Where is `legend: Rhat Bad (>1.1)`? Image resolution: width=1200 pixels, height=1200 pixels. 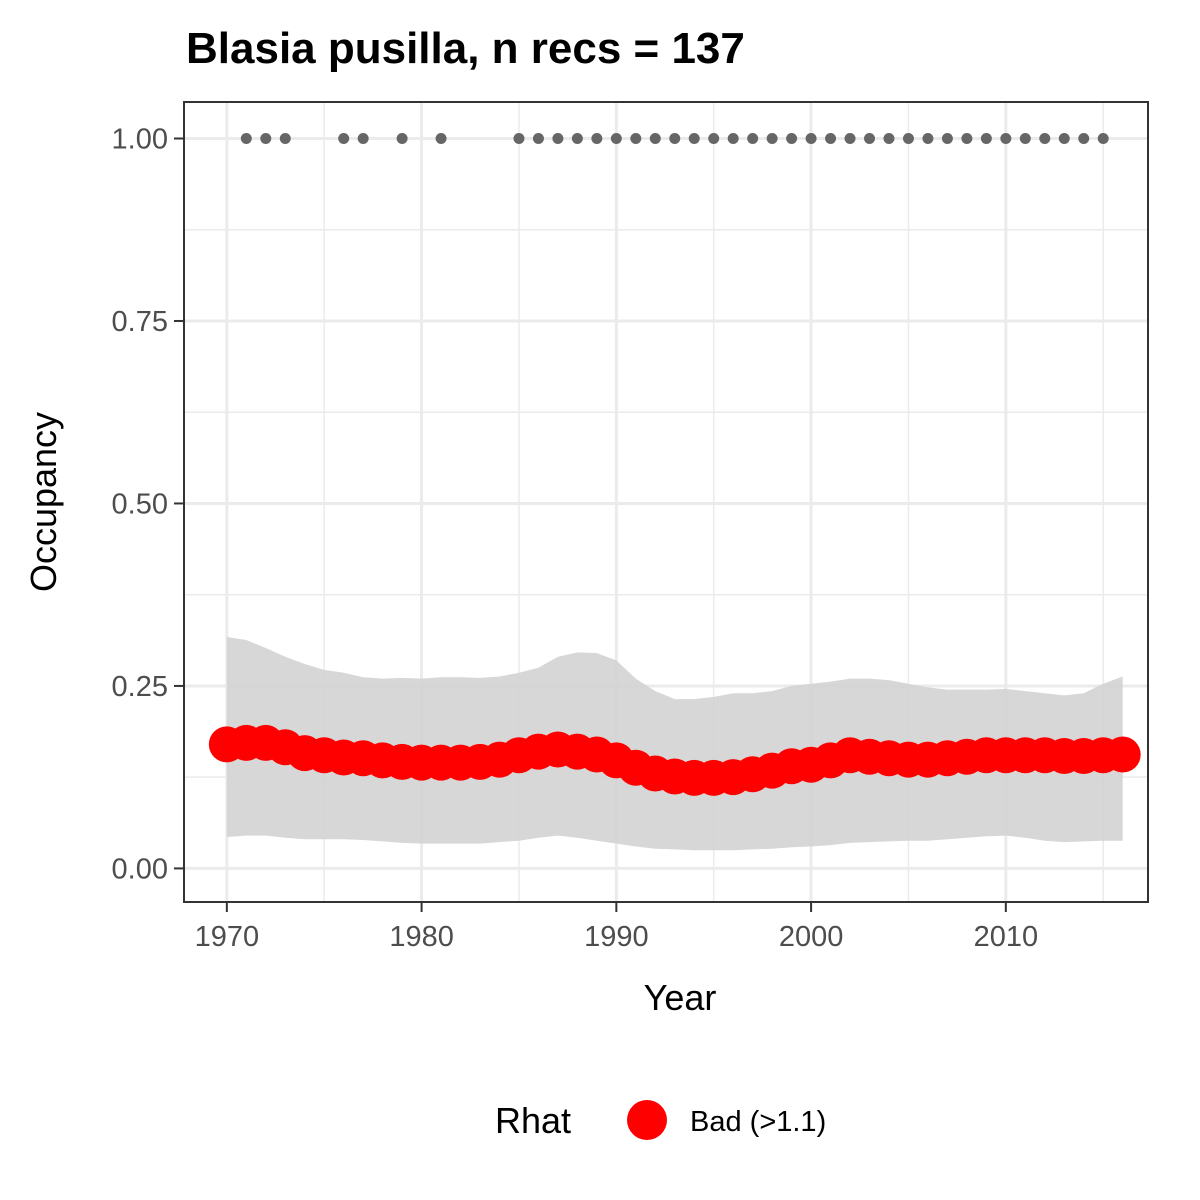 legend: Rhat Bad (>1.1) is located at coordinates (660, 1120).